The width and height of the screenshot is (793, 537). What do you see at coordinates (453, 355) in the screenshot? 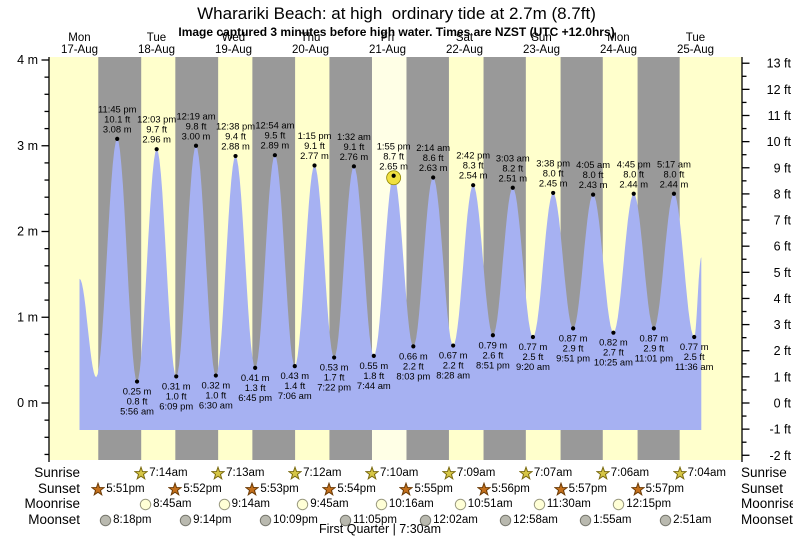
I see `svg-text: 0.67 m` at bounding box center [453, 355].